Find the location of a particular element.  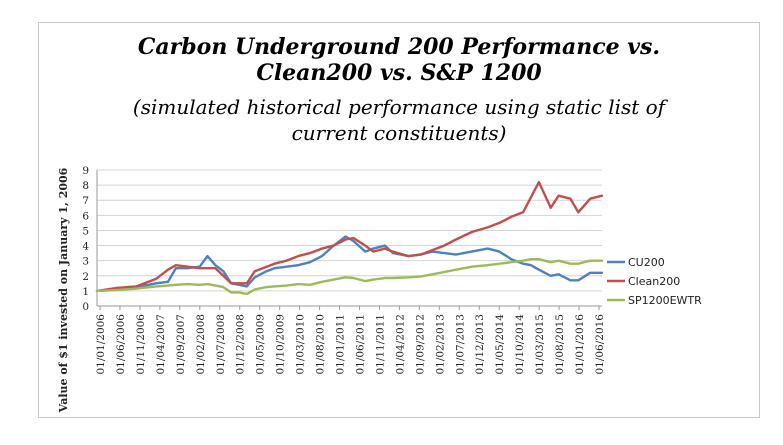

x-tick-label: 01/09/2012 is located at coordinates (420, 344).